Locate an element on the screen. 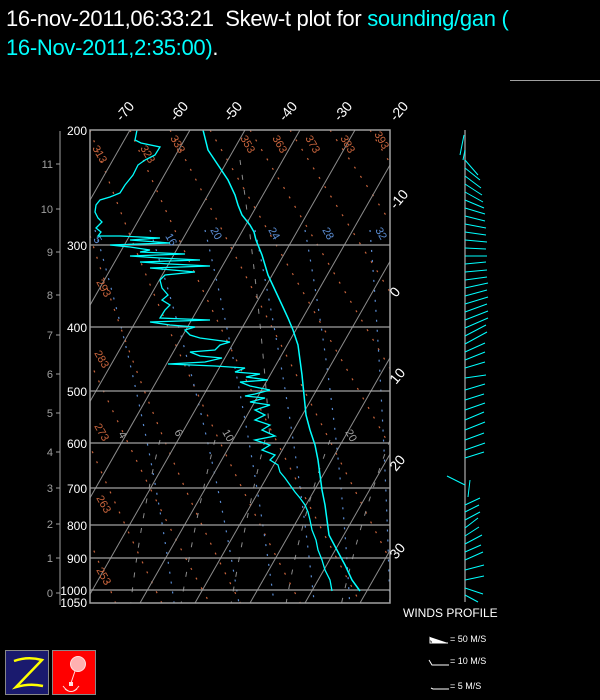 The image size is (600, 700). height-axis is located at coordinates (58, 368).